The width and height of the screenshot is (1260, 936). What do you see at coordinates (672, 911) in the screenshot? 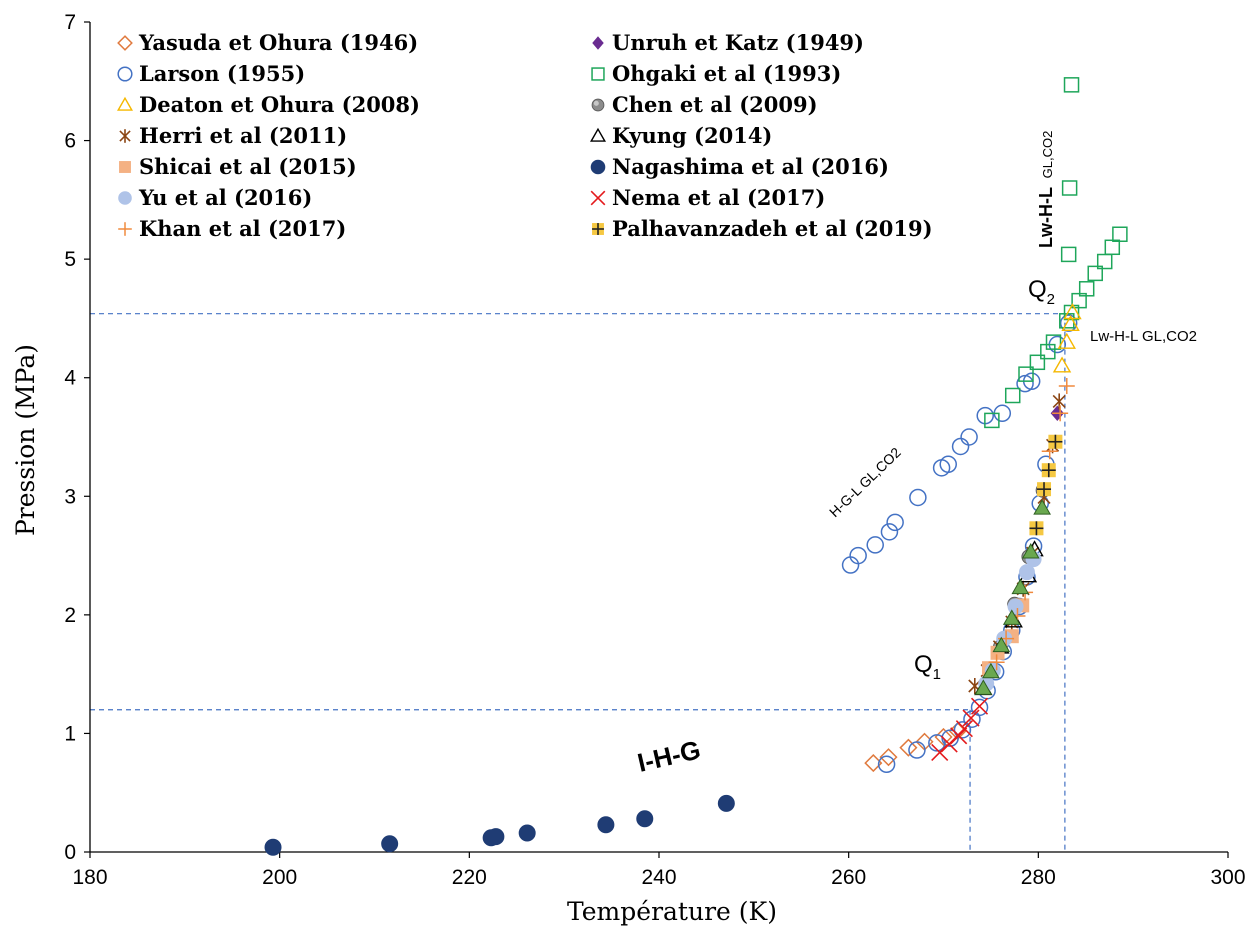
I see `x-axis-title: Température (K)` at bounding box center [672, 911].